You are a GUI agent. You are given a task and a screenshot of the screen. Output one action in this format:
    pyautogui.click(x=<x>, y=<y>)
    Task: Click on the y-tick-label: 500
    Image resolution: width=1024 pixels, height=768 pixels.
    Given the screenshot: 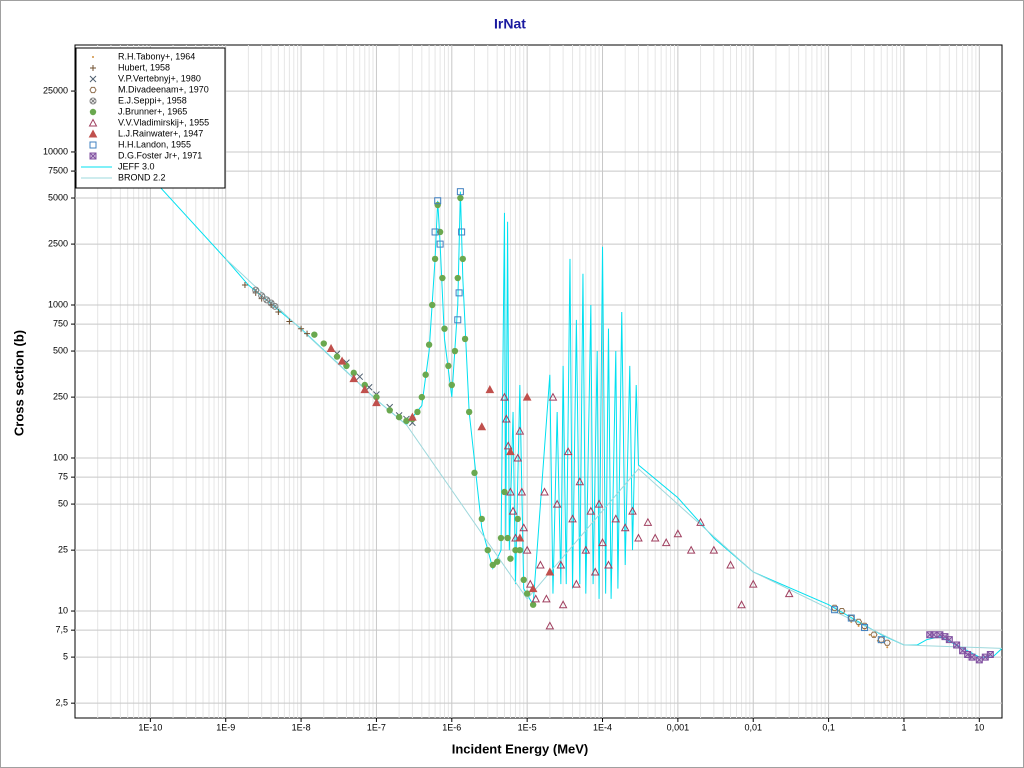 What is the action you would take?
    pyautogui.click(x=60, y=350)
    